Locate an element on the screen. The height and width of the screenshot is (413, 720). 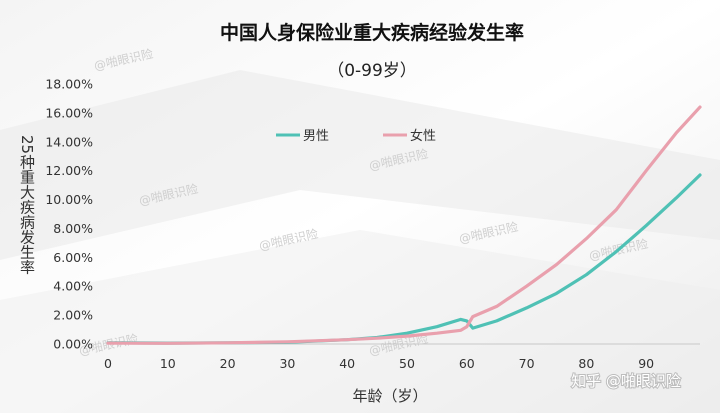
y-tick-label: 18.00% is located at coordinates (69, 84).